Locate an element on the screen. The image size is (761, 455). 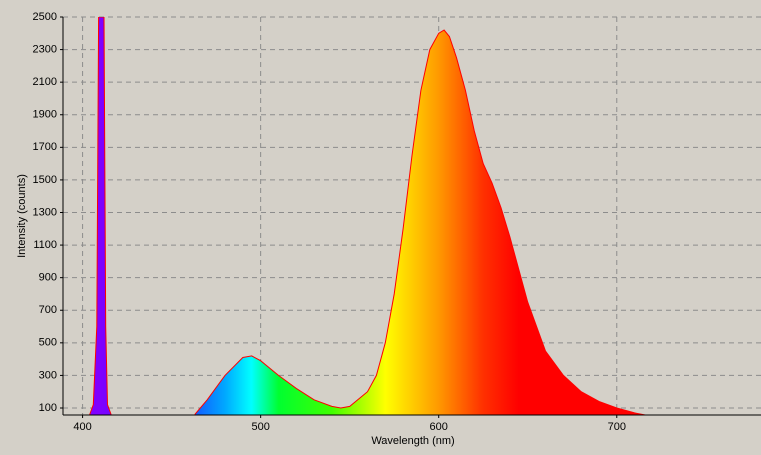
y-tick-label: 100 is located at coordinates (48, 408).